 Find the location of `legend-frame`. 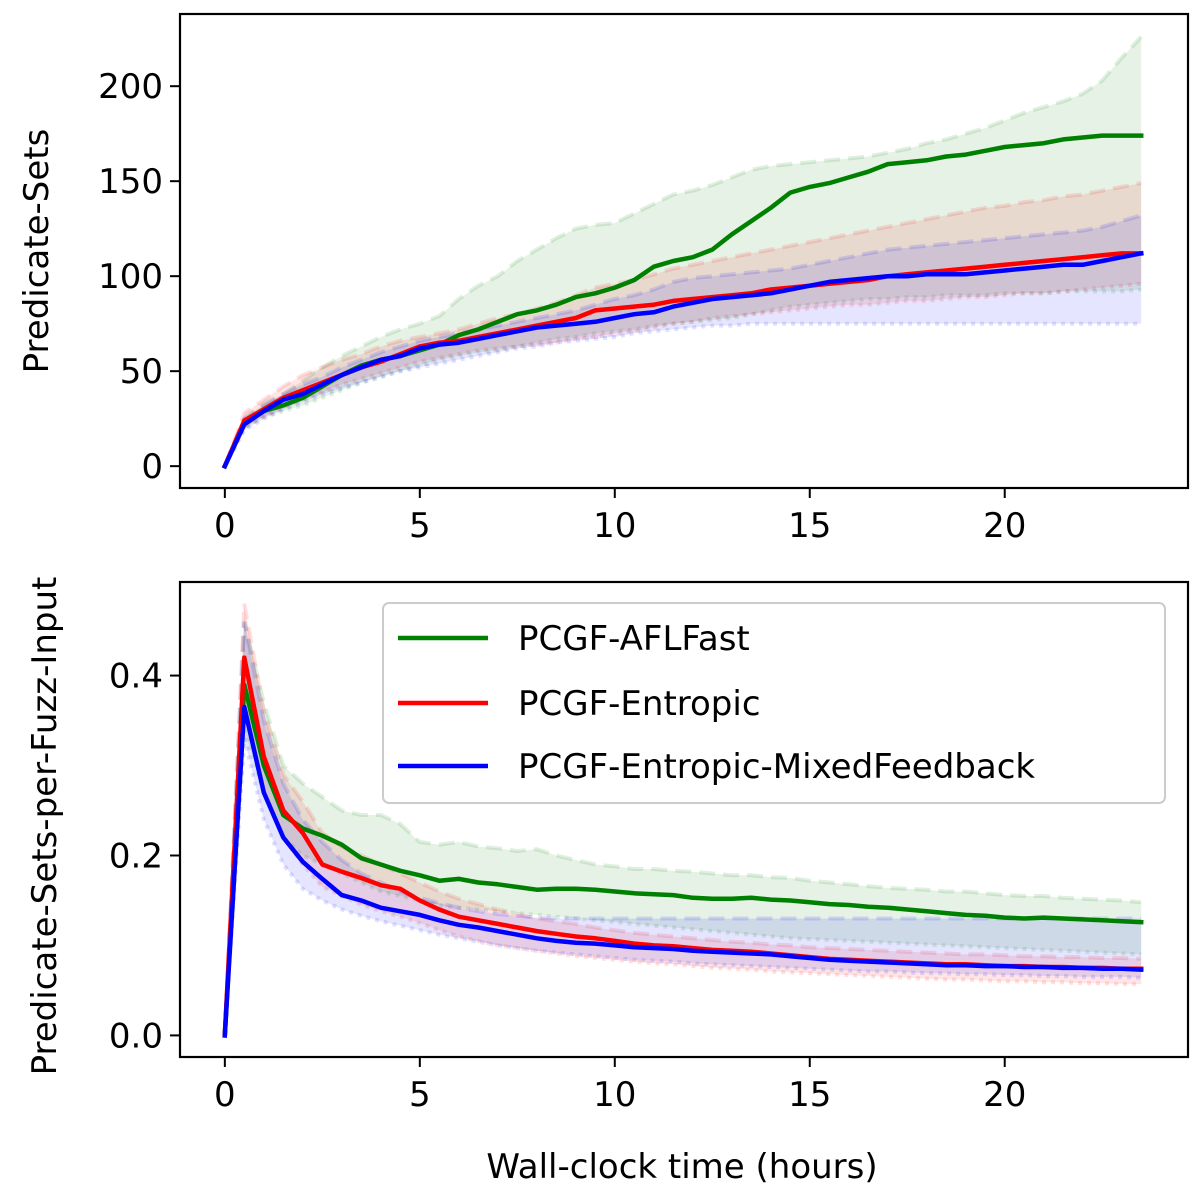

legend-frame is located at coordinates (774, 703).